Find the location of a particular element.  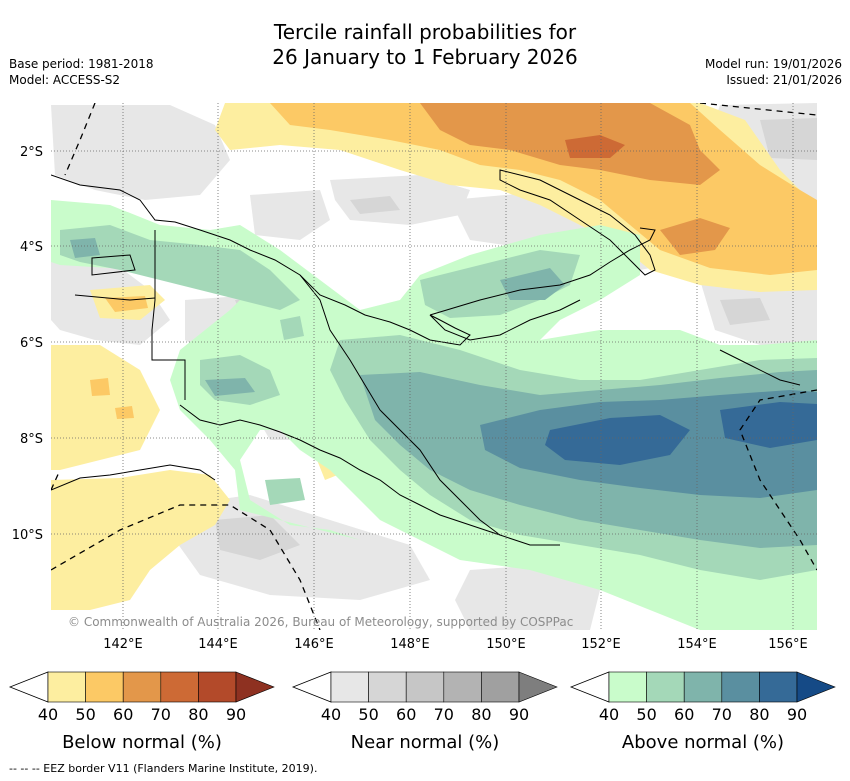

above-normal-over-triangle is located at coordinates (816, 687).